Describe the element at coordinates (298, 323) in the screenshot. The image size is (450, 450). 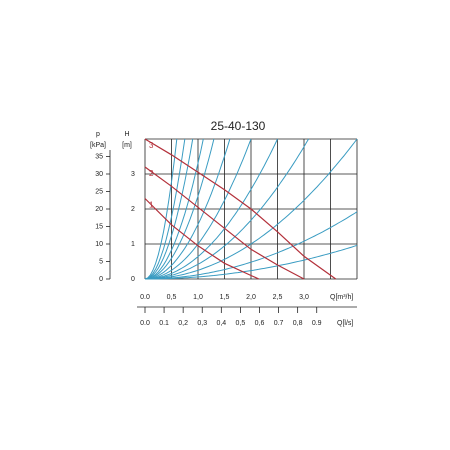
I see `x2-tick-label: 0,8` at that location.